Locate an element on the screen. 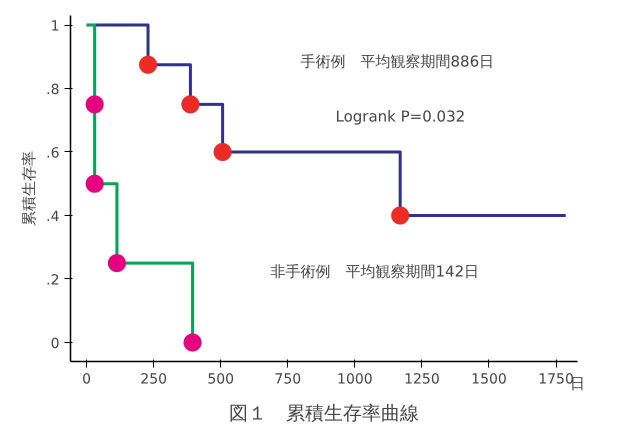 Image resolution: width=627 pixels, height=429 pixels. x-tick-label: 750 is located at coordinates (288, 380).